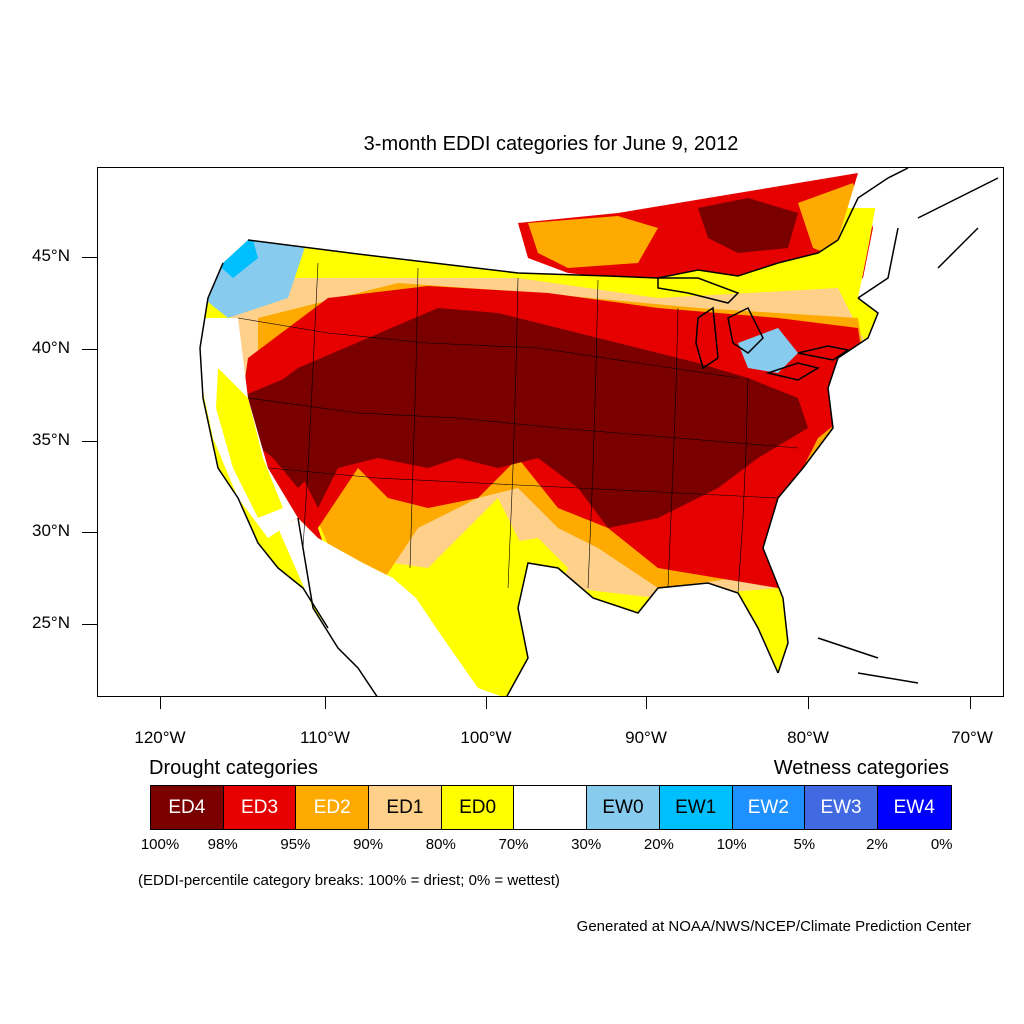 The height and width of the screenshot is (1024, 1024). Describe the element at coordinates (533, 418) in the screenshot. I see `ed4-region` at that location.